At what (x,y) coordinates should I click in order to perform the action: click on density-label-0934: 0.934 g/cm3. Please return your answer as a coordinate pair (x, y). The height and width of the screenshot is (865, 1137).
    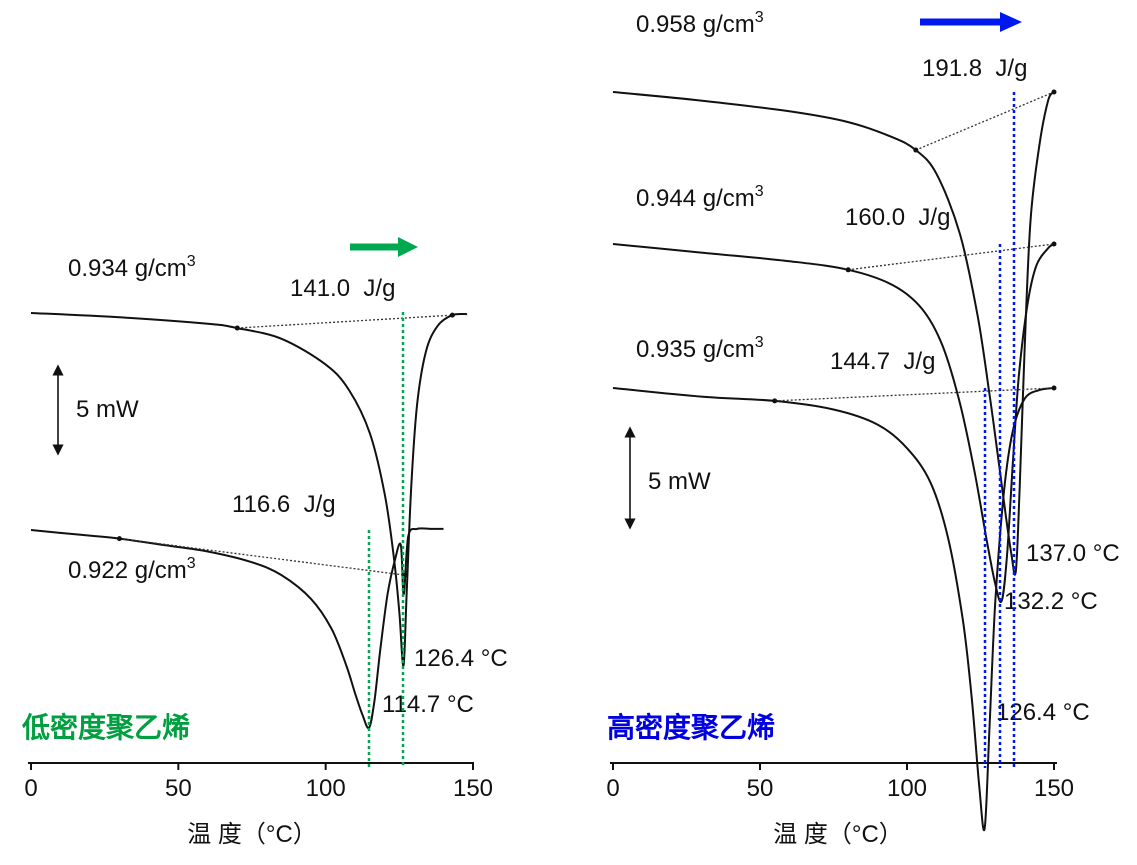
    Looking at the image, I should click on (132, 267).